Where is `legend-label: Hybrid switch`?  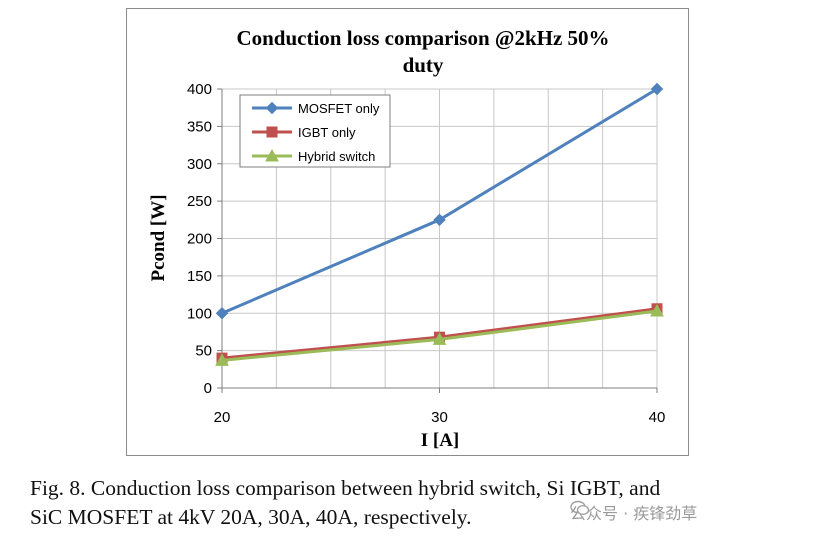 legend-label: Hybrid switch is located at coordinates (336, 156).